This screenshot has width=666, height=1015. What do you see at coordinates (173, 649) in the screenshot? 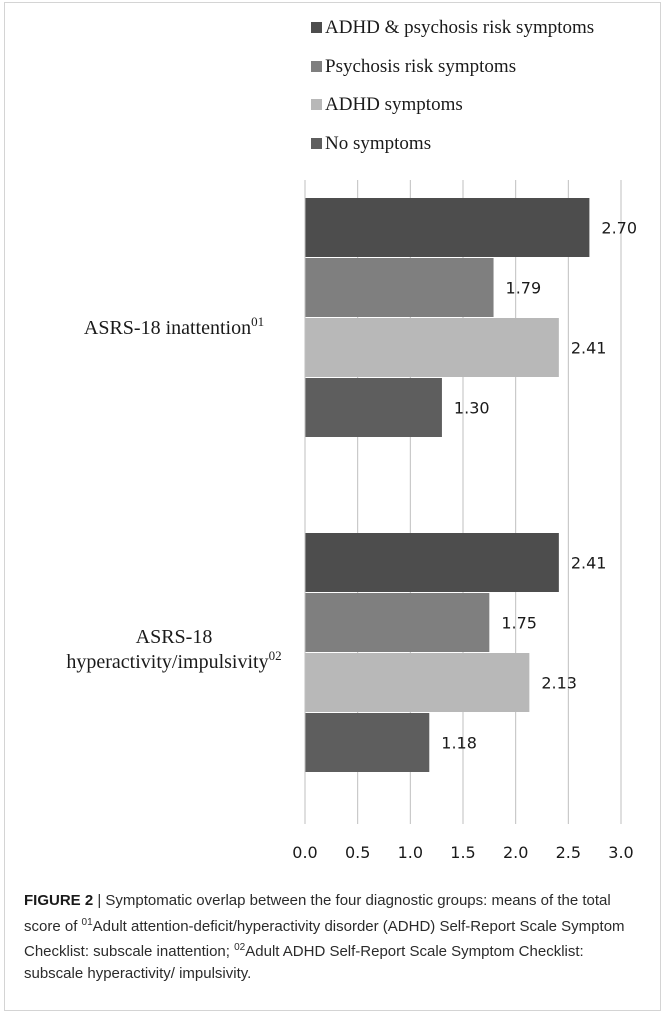
I see `category-label: ASRS-18 hyperactivity/impulsivity02` at bounding box center [173, 649].